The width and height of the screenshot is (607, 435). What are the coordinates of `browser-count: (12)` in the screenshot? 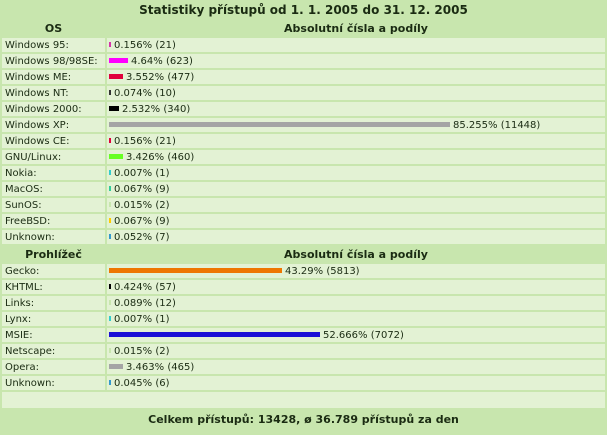 It's located at (165, 303).